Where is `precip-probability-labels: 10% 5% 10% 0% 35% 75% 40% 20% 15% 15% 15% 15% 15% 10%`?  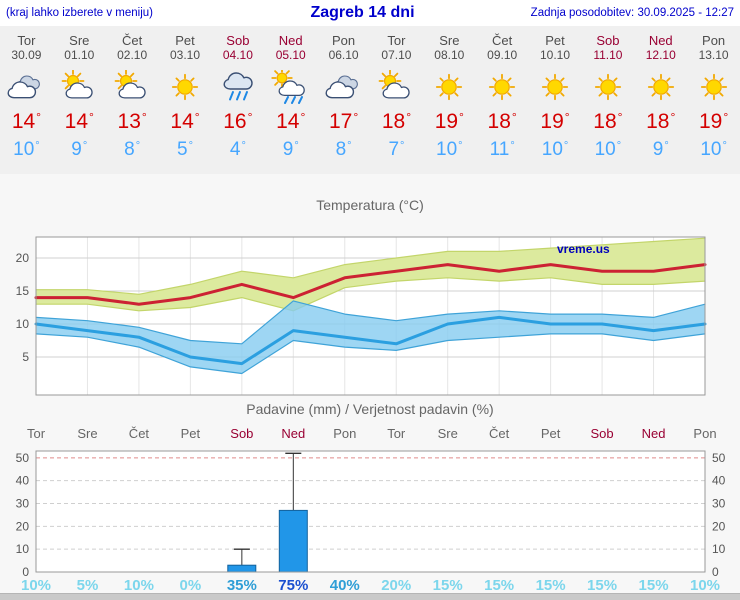 precip-probability-labels: 10% 5% 10% 0% 35% 75% 40% 20% 15% 15% 15% 15% 15% 10% is located at coordinates (370, 585).